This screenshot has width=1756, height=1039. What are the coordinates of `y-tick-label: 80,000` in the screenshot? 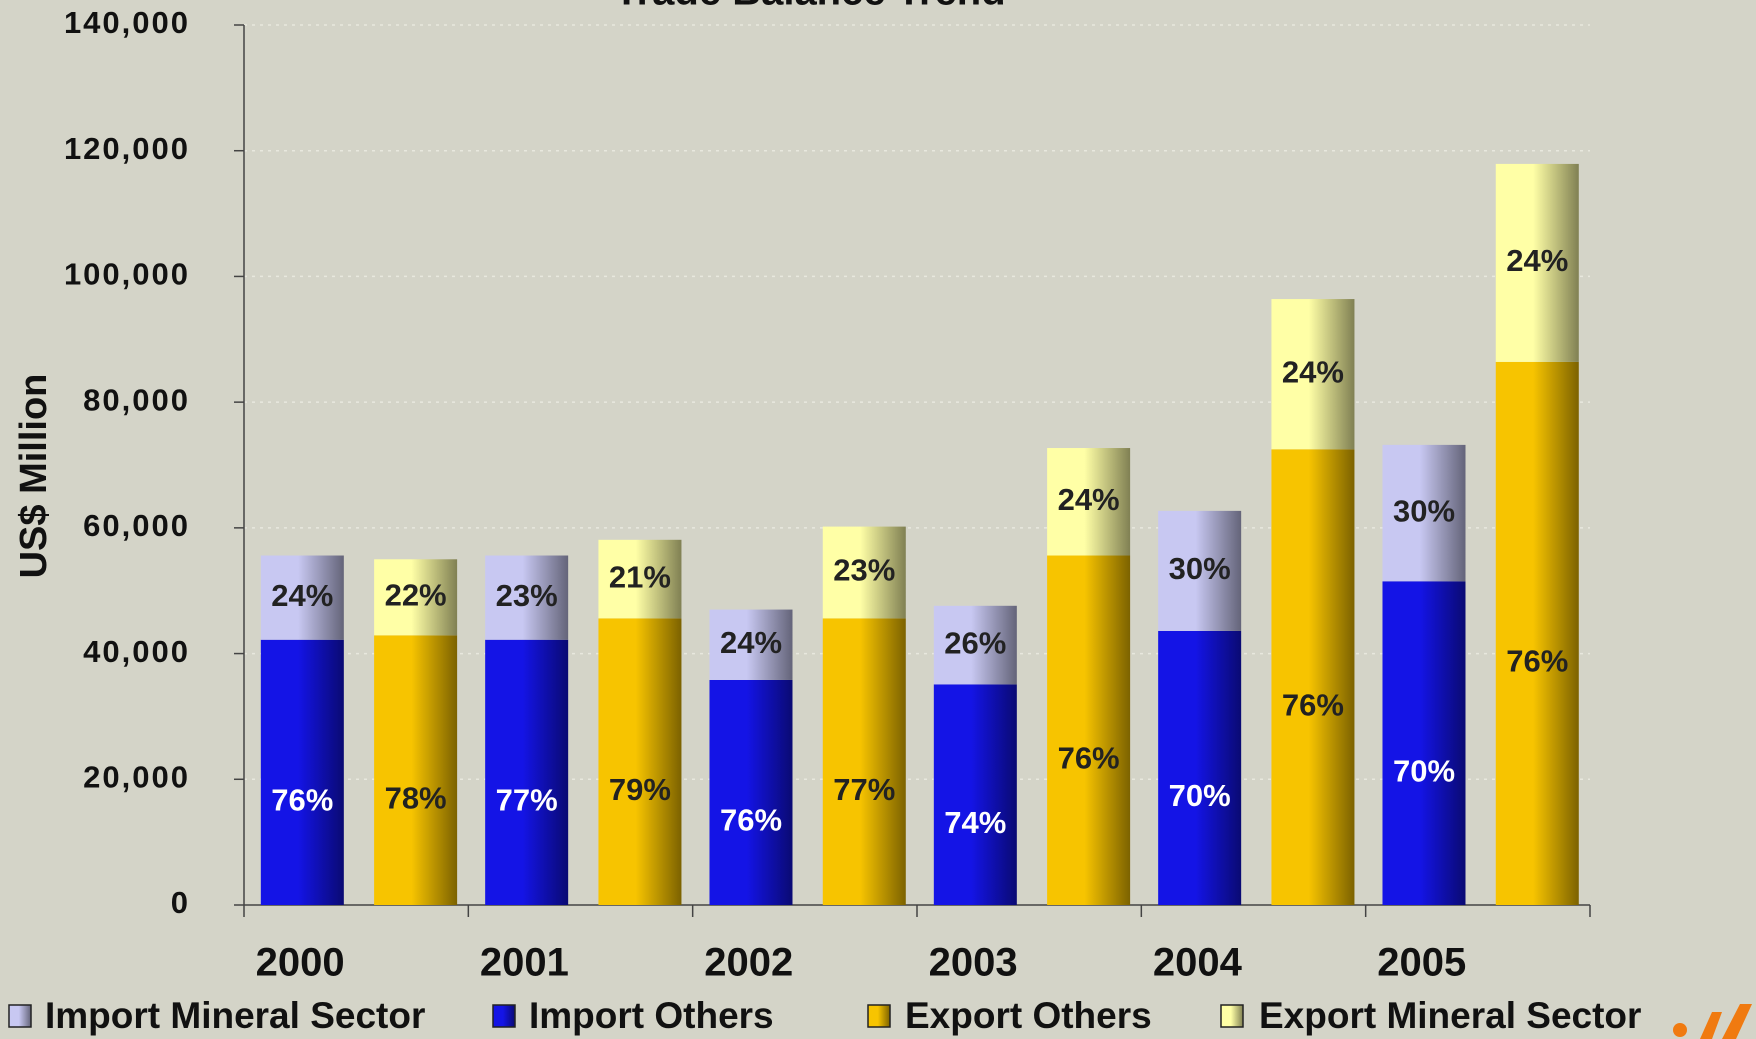 It's located at (136, 399).